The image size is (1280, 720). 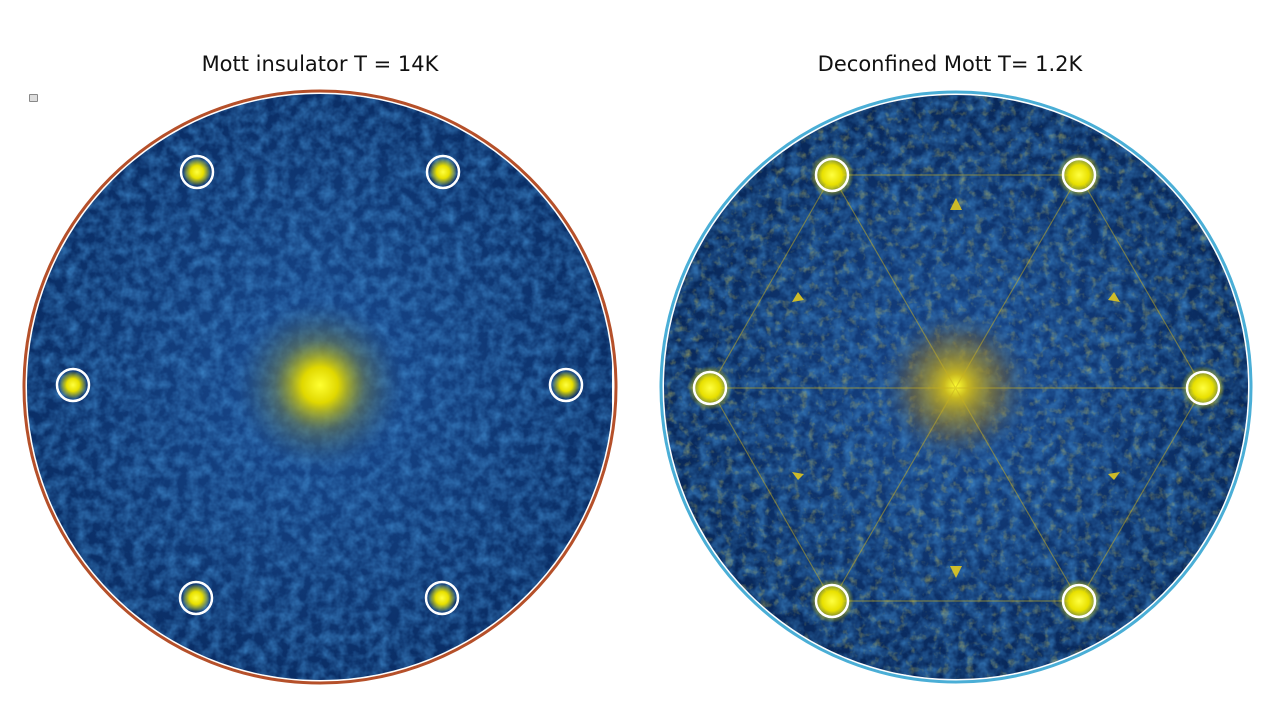 I want to click on left-panel-title: Mott insulator T = 14K, so click(x=320, y=64).